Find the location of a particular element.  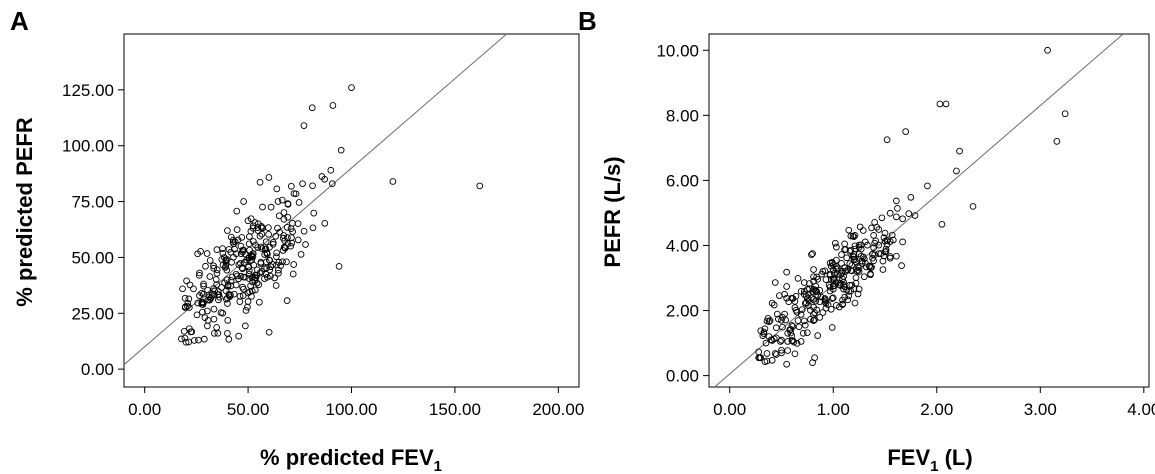

y-tick-label: 8.00 is located at coordinates (682, 115).